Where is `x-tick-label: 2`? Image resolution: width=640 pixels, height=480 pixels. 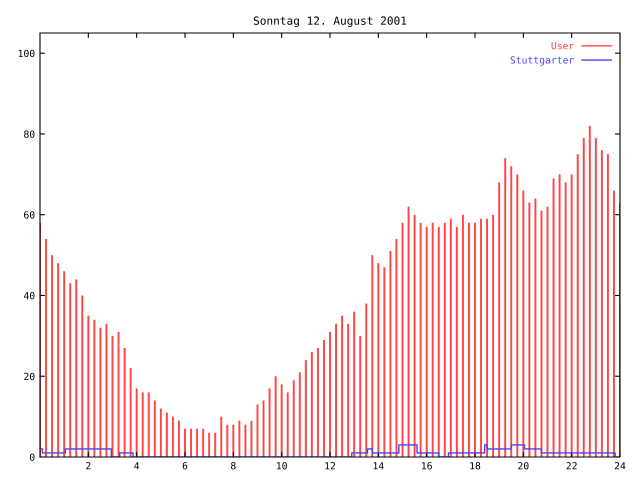
x-tick-label: 2 is located at coordinates (88, 466).